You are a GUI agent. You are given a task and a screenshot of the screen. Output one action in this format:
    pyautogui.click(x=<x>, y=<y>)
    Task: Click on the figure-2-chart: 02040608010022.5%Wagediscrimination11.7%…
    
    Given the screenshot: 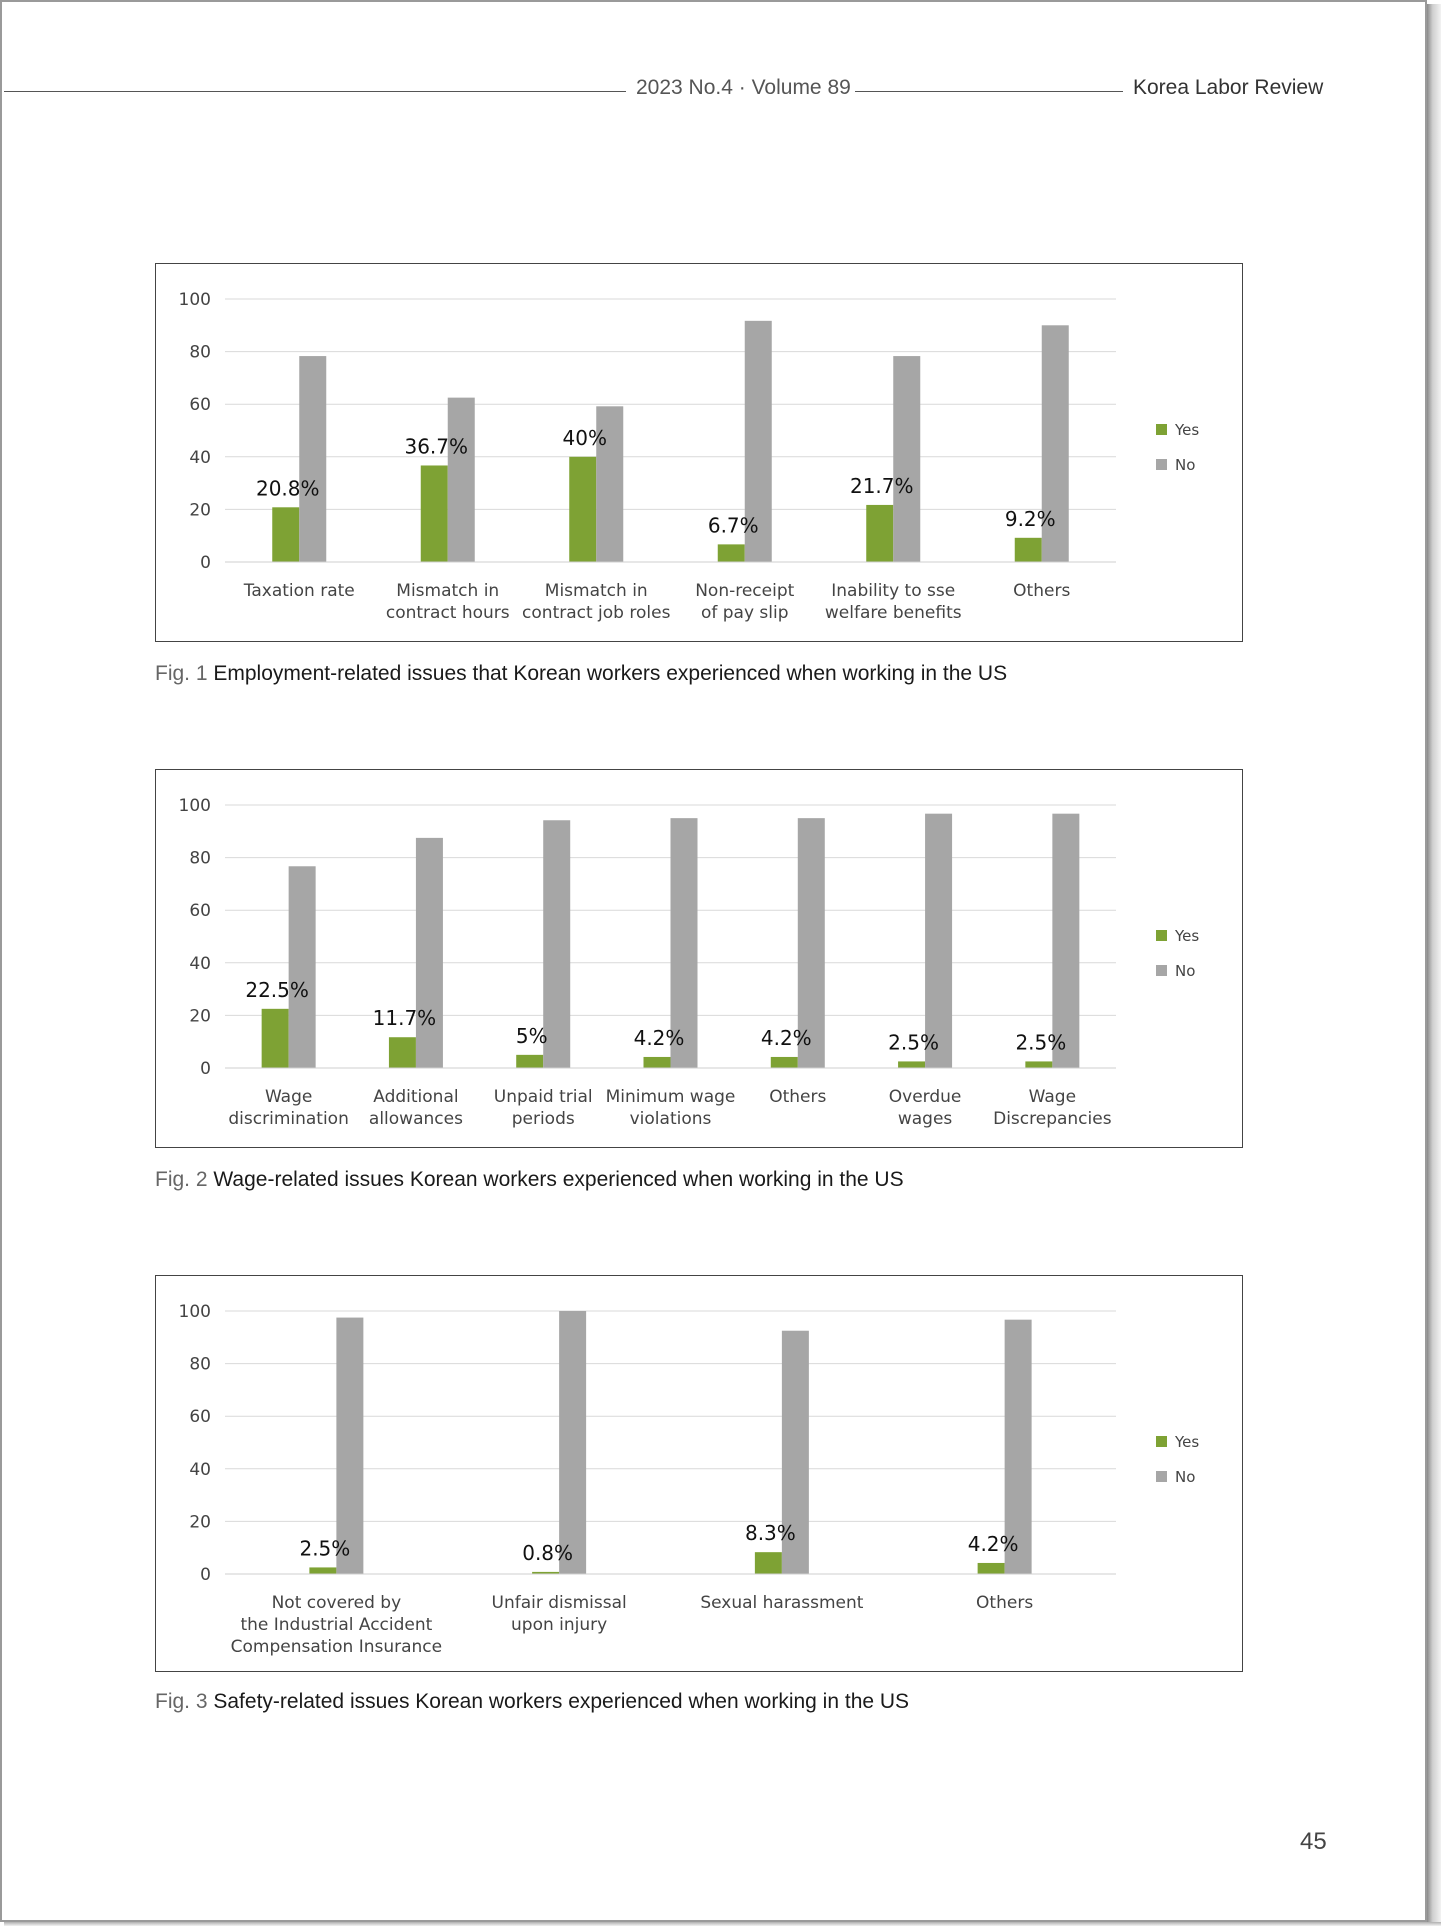 What is the action you would take?
    pyautogui.click(x=689, y=962)
    